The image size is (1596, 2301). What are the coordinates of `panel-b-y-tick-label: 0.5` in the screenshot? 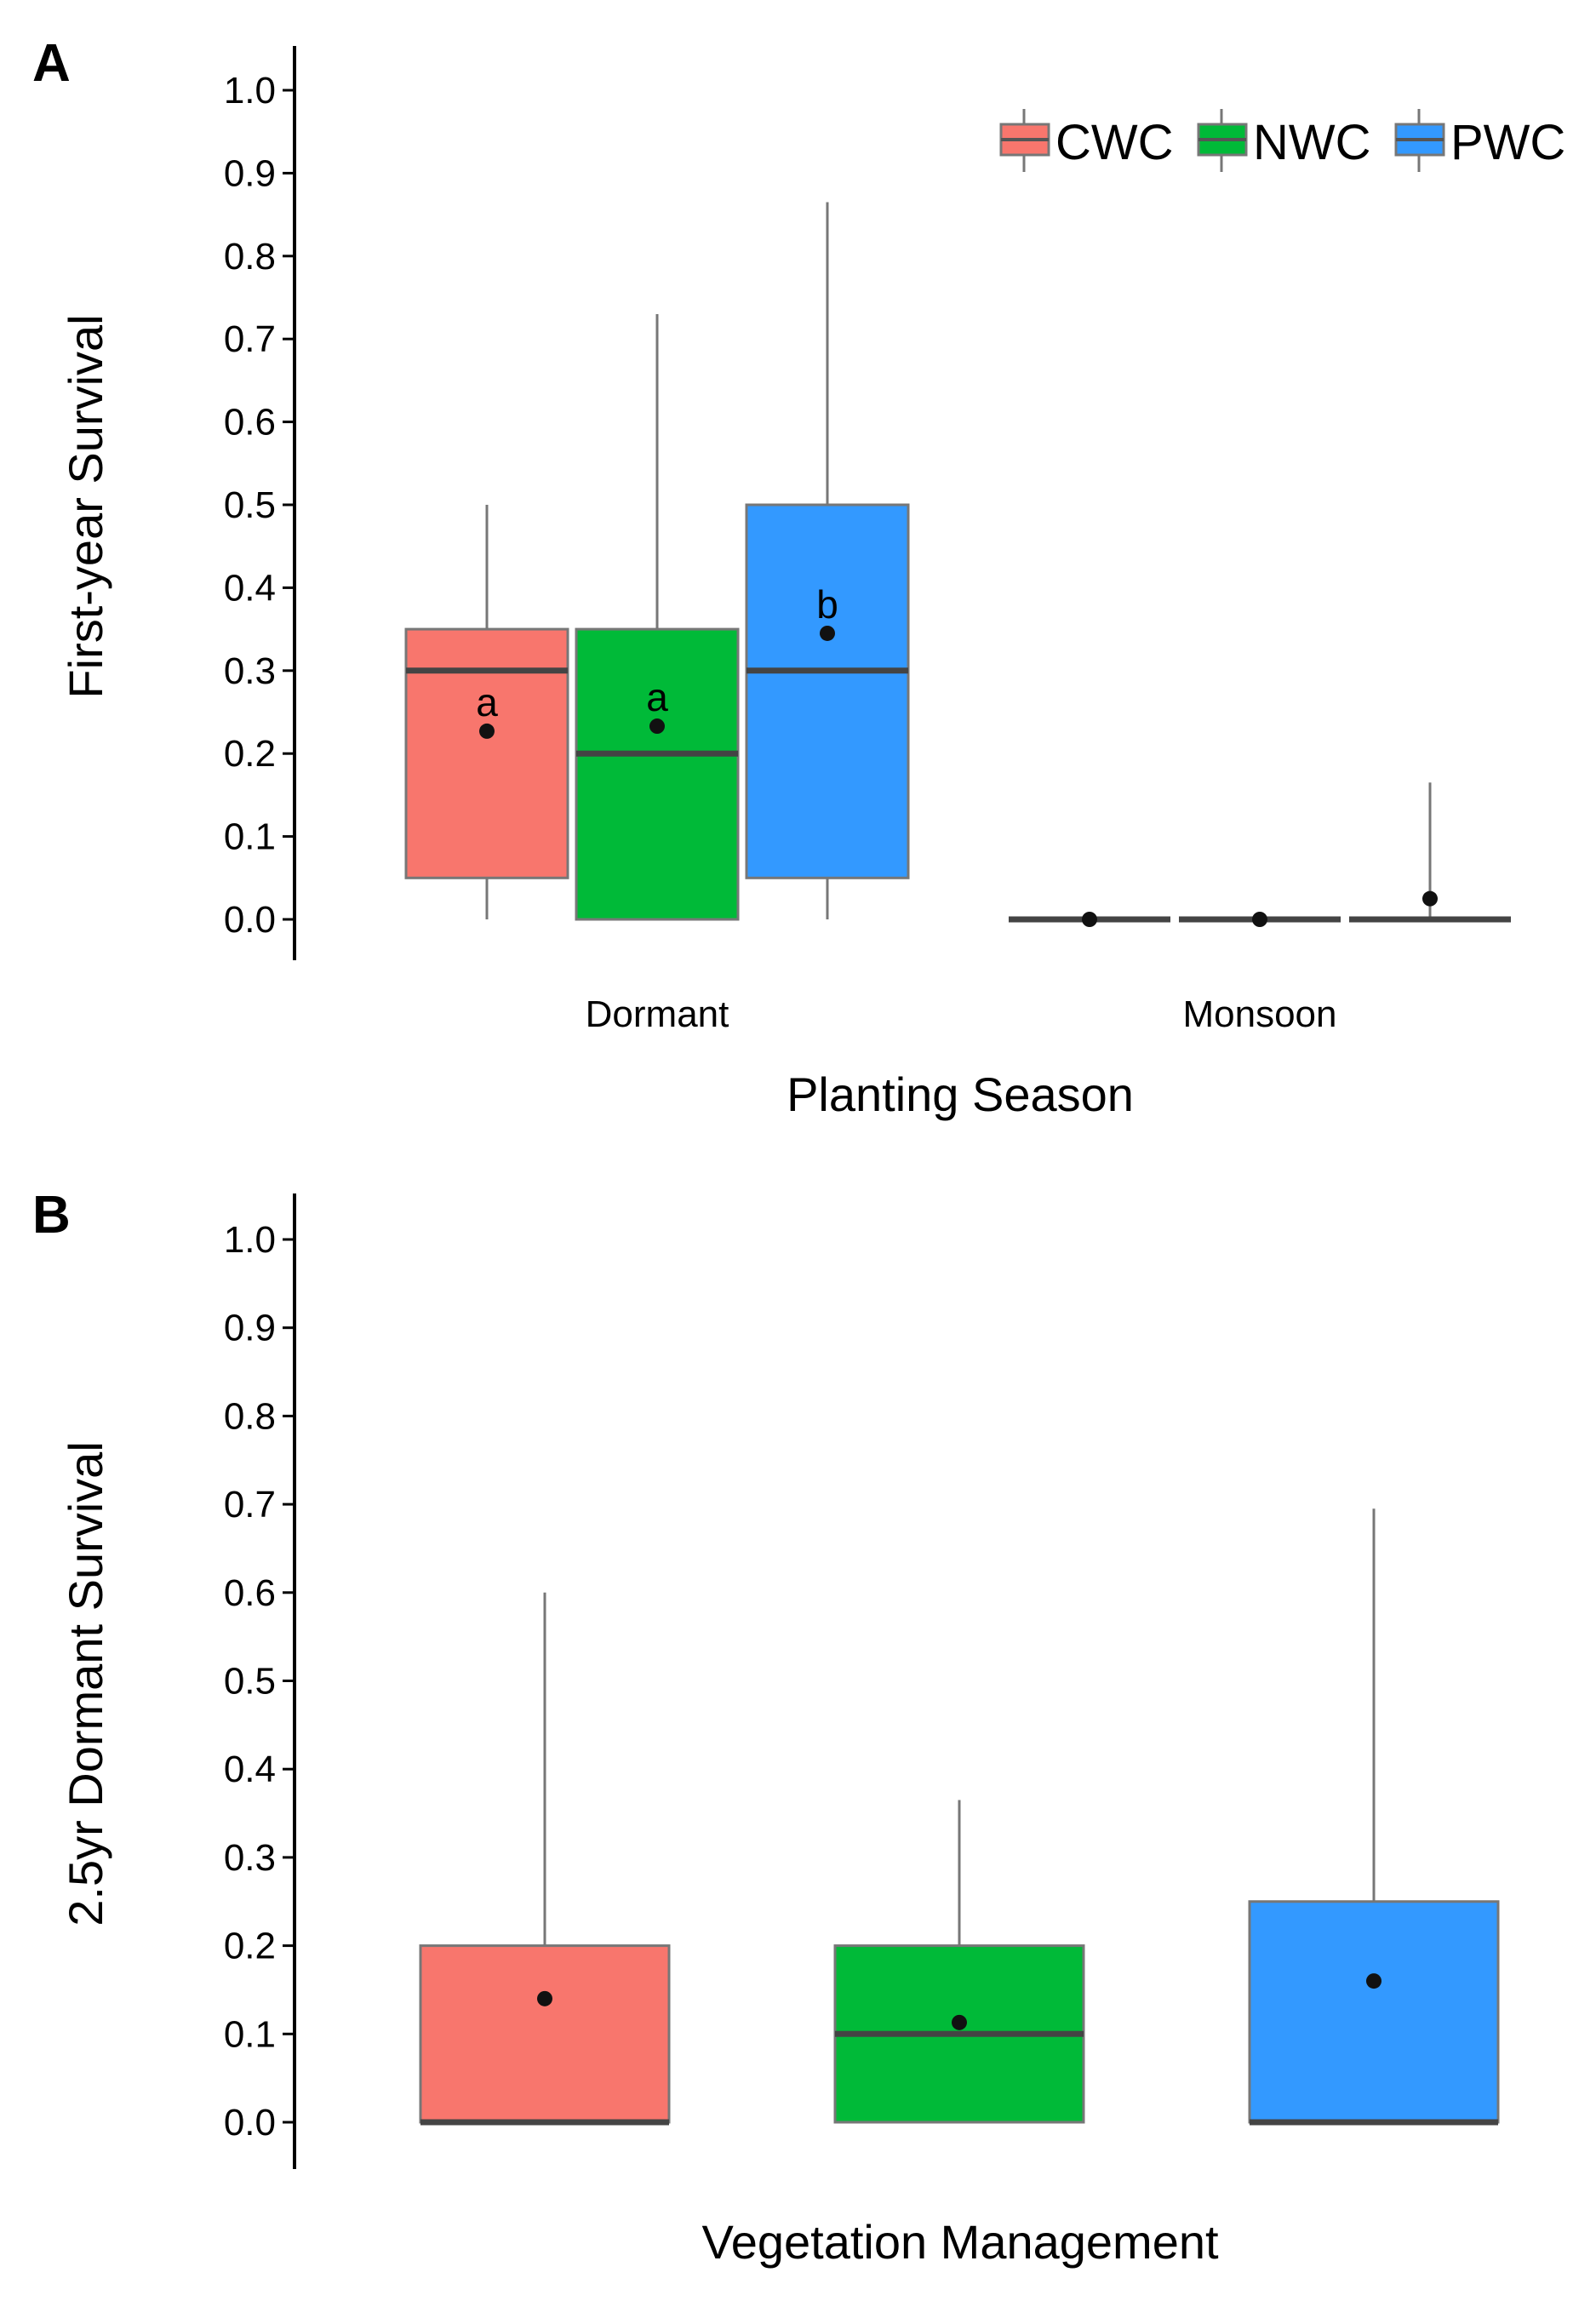 It's located at (250, 1682).